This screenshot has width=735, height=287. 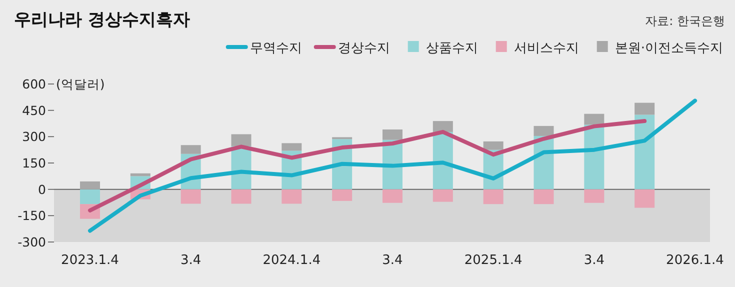 What do you see at coordinates (102, 20) in the screenshot?
I see `chart-title: 우리나라 경상수지흑자` at bounding box center [102, 20].